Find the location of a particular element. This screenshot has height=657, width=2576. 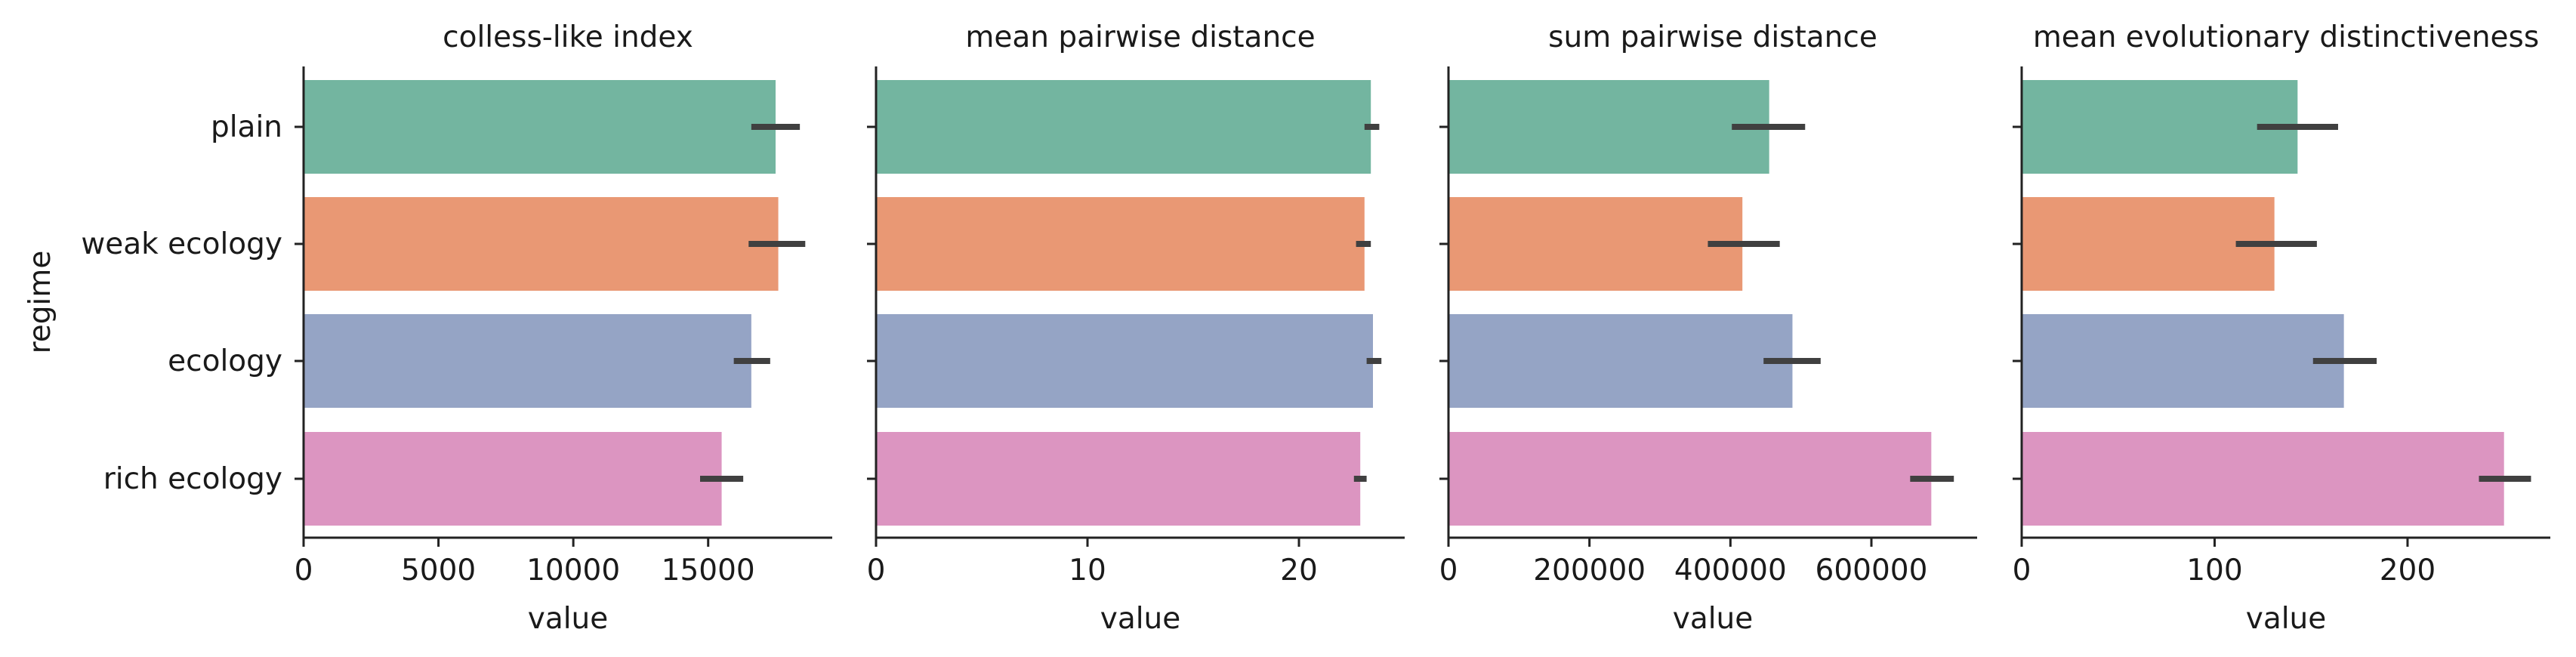

x-tick-label: 200 is located at coordinates (2408, 571).